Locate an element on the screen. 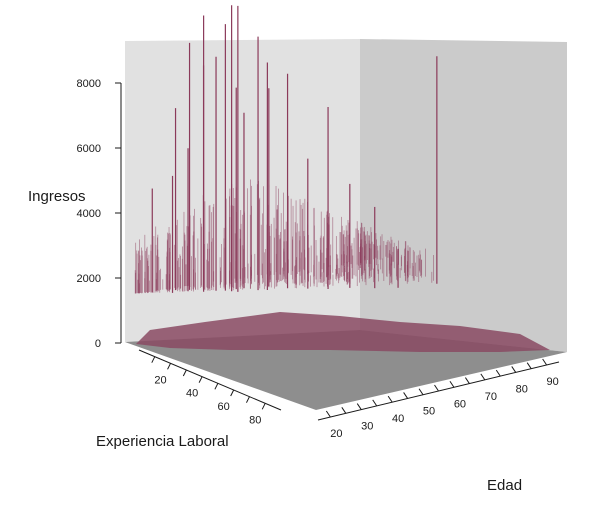 Image resolution: width=602 pixels, height=506 pixels. x-tick-label: 60 is located at coordinates (460, 404).